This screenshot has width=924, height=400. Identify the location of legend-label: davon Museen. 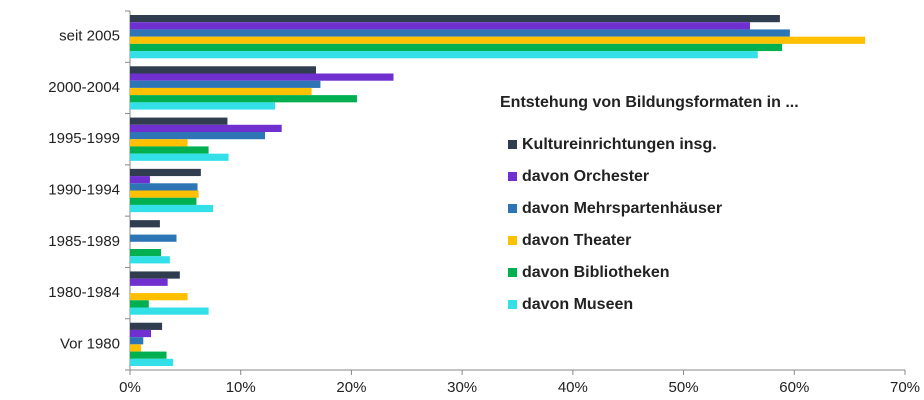
(577, 304).